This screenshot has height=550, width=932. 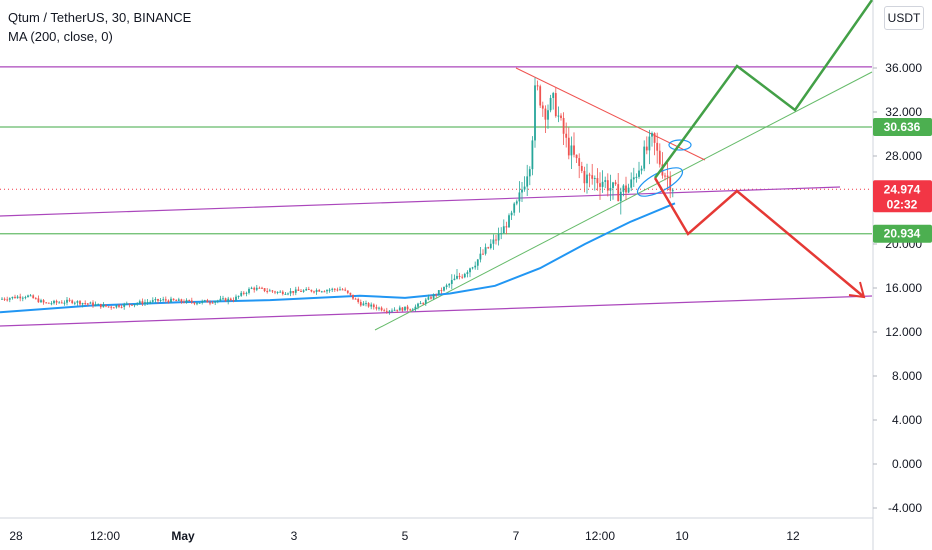 What do you see at coordinates (294, 536) in the screenshot?
I see `x-tick-label: 3` at bounding box center [294, 536].